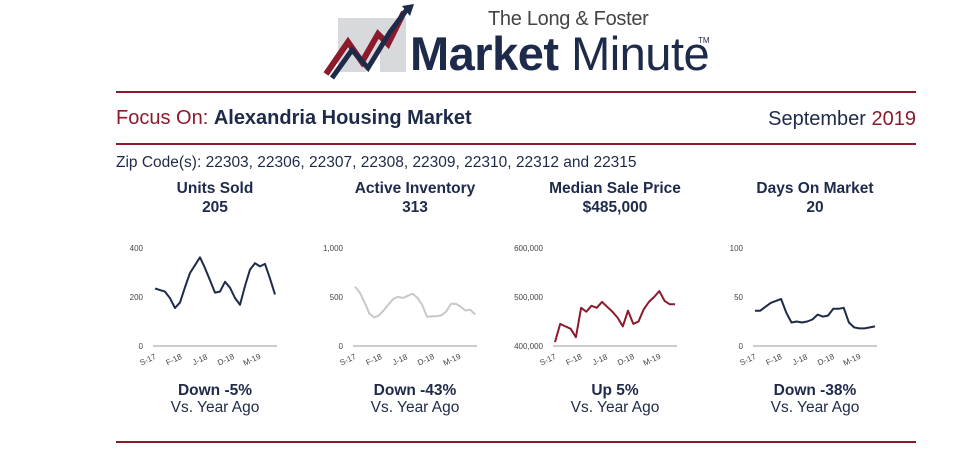 The image size is (964, 460). I want to click on market-name: Alexandria Housing Market, so click(342, 118).